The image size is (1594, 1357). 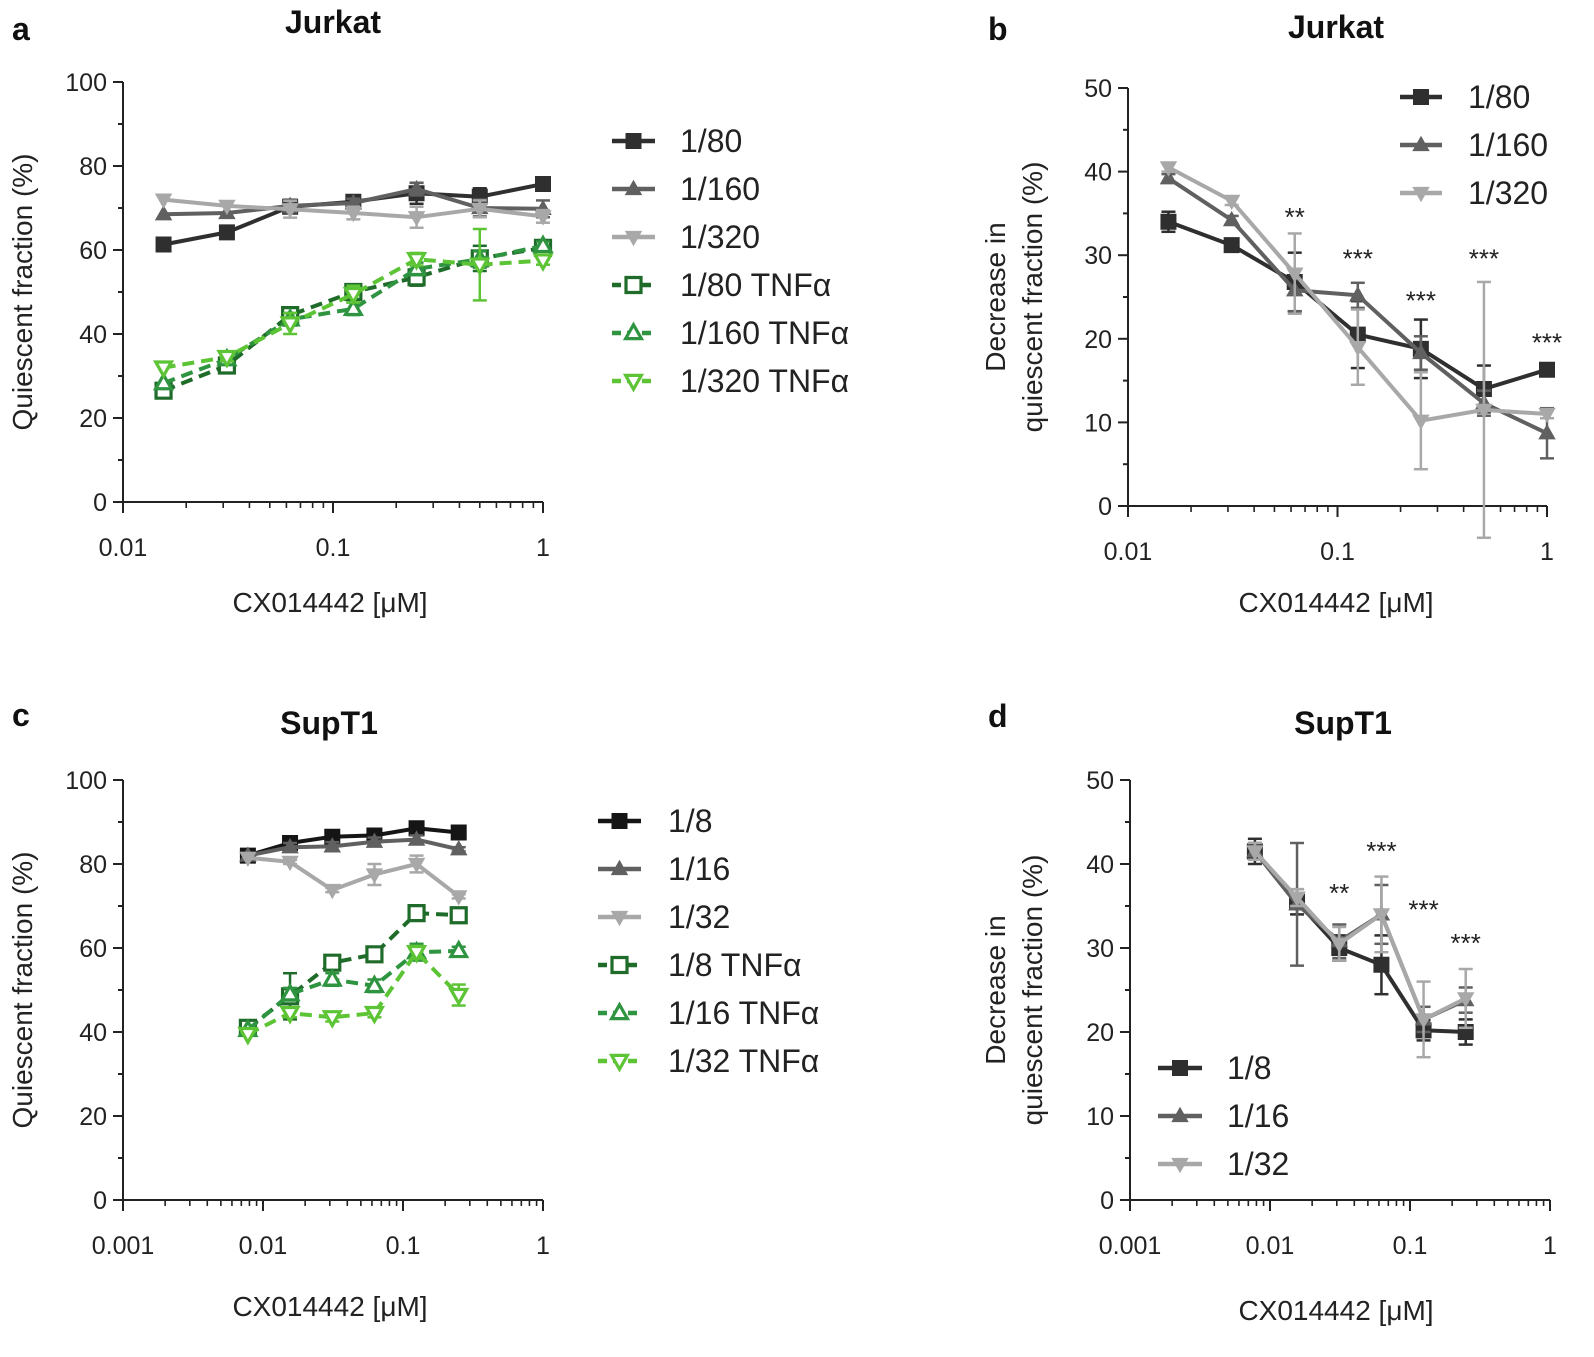 I want to click on legend-label: 1/320 TNFα, so click(x=764, y=381).